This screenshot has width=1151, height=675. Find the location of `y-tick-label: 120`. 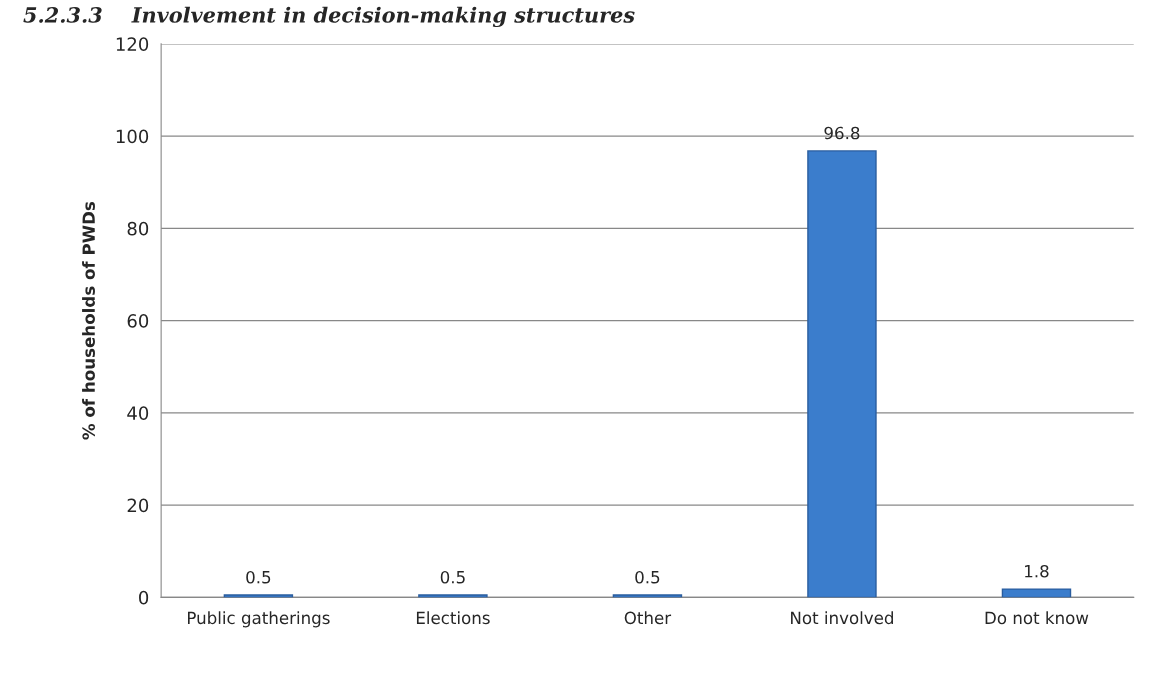

y-tick-label: 120 is located at coordinates (132, 44).